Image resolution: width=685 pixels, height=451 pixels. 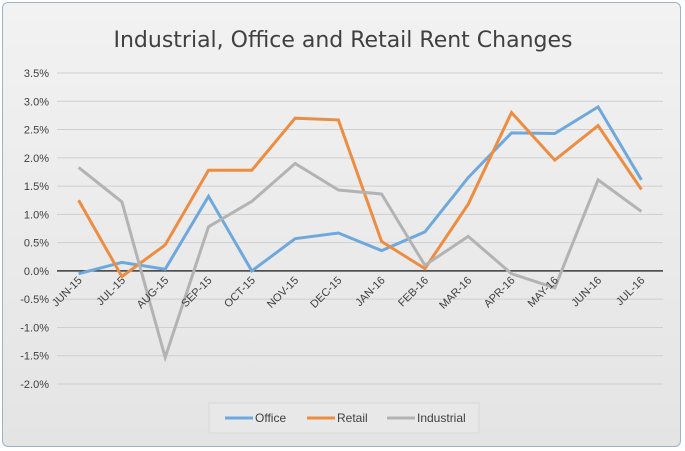 I want to click on y-tick-label: 1.0%, so click(x=36, y=215).